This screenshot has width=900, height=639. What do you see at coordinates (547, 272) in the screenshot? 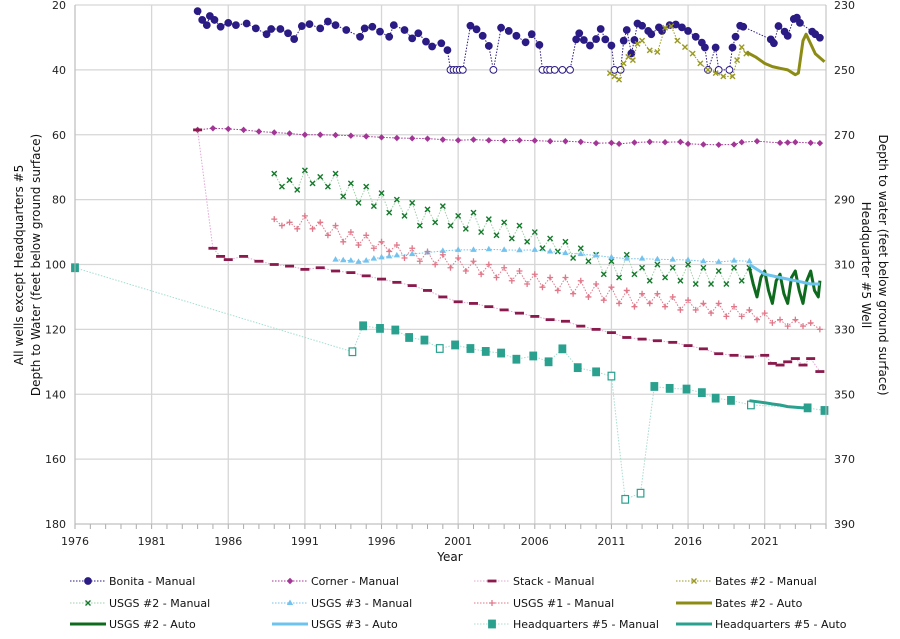
I see `series-usgs-1-manual` at bounding box center [547, 272].